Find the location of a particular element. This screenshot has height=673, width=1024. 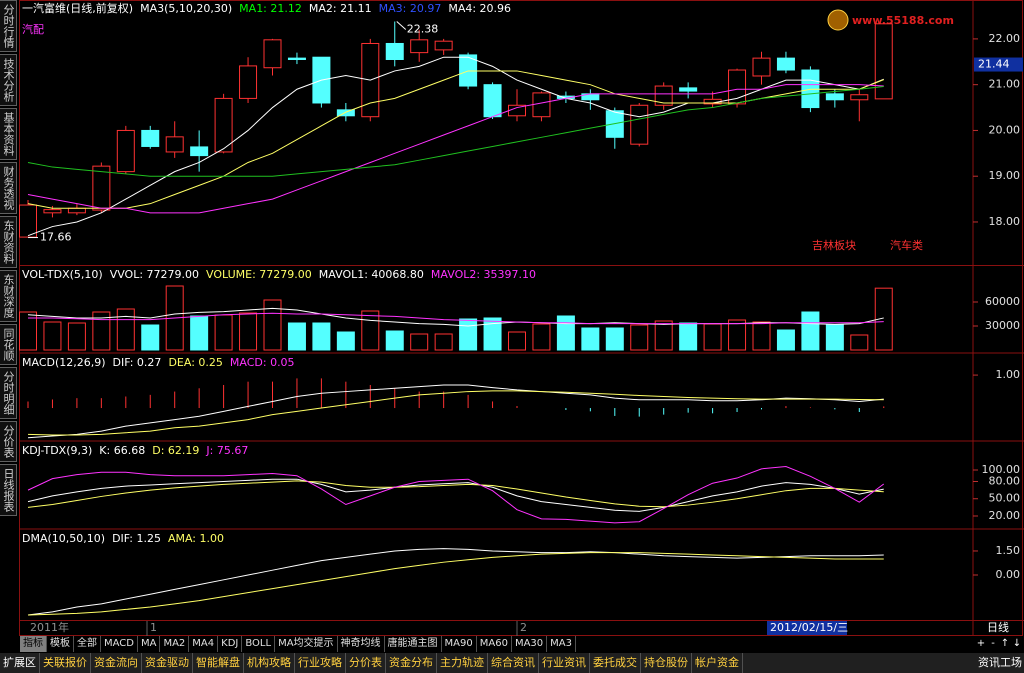

side-tab: 日线报表 is located at coordinates (8, 490).